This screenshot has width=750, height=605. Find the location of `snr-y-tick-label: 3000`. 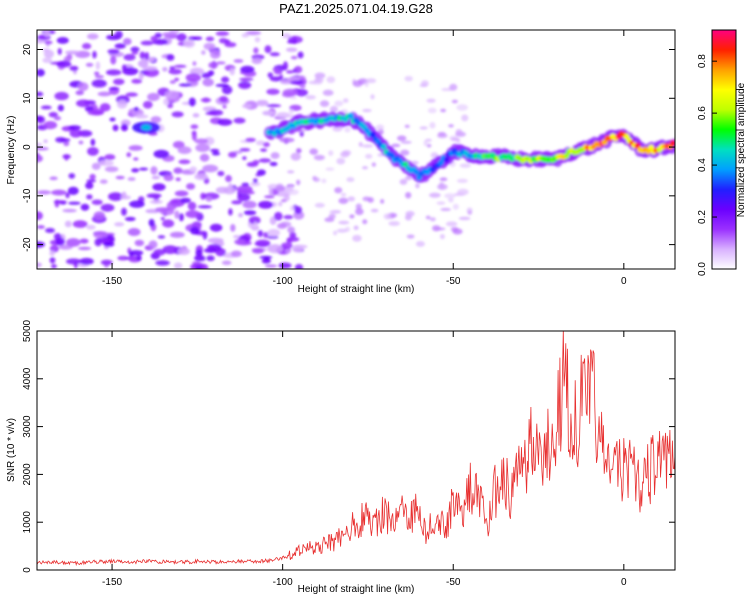

snr-y-tick-label: 3000 is located at coordinates (27, 426).